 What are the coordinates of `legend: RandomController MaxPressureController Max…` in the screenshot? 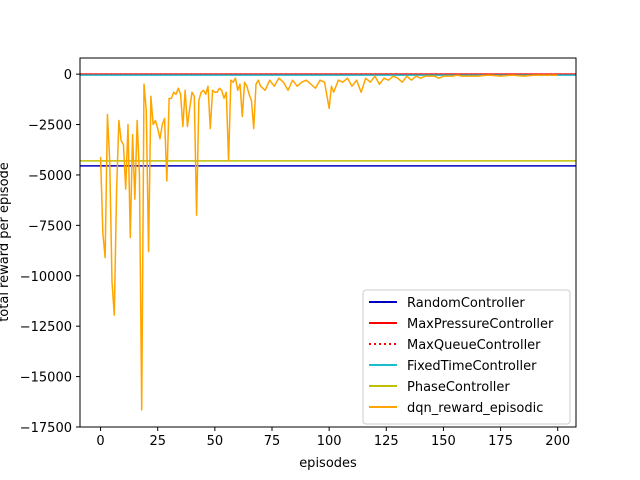 It's located at (466, 357).